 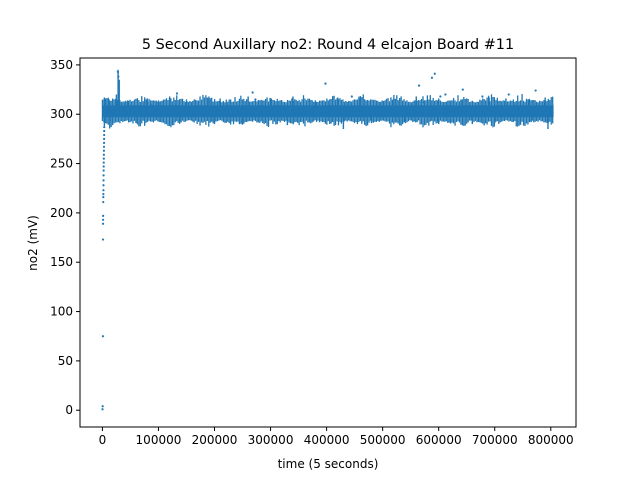 What do you see at coordinates (328, 464) in the screenshot?
I see `x-axis-label: time (5 seconds)` at bounding box center [328, 464].